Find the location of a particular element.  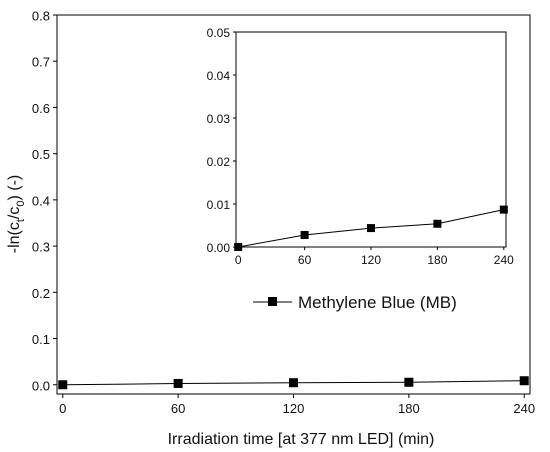

x-tick-label: 120 is located at coordinates (294, 408).